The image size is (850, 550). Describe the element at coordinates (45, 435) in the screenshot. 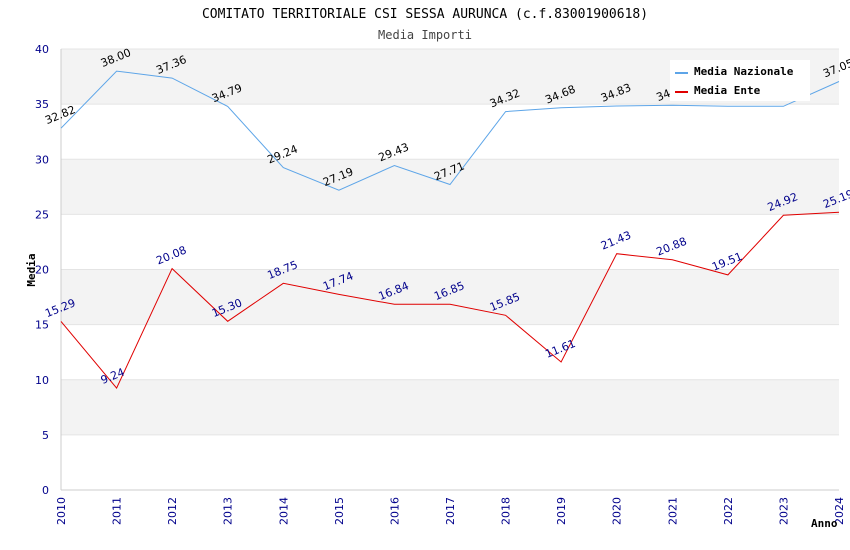

I see `y-tick-label: 5` at that location.